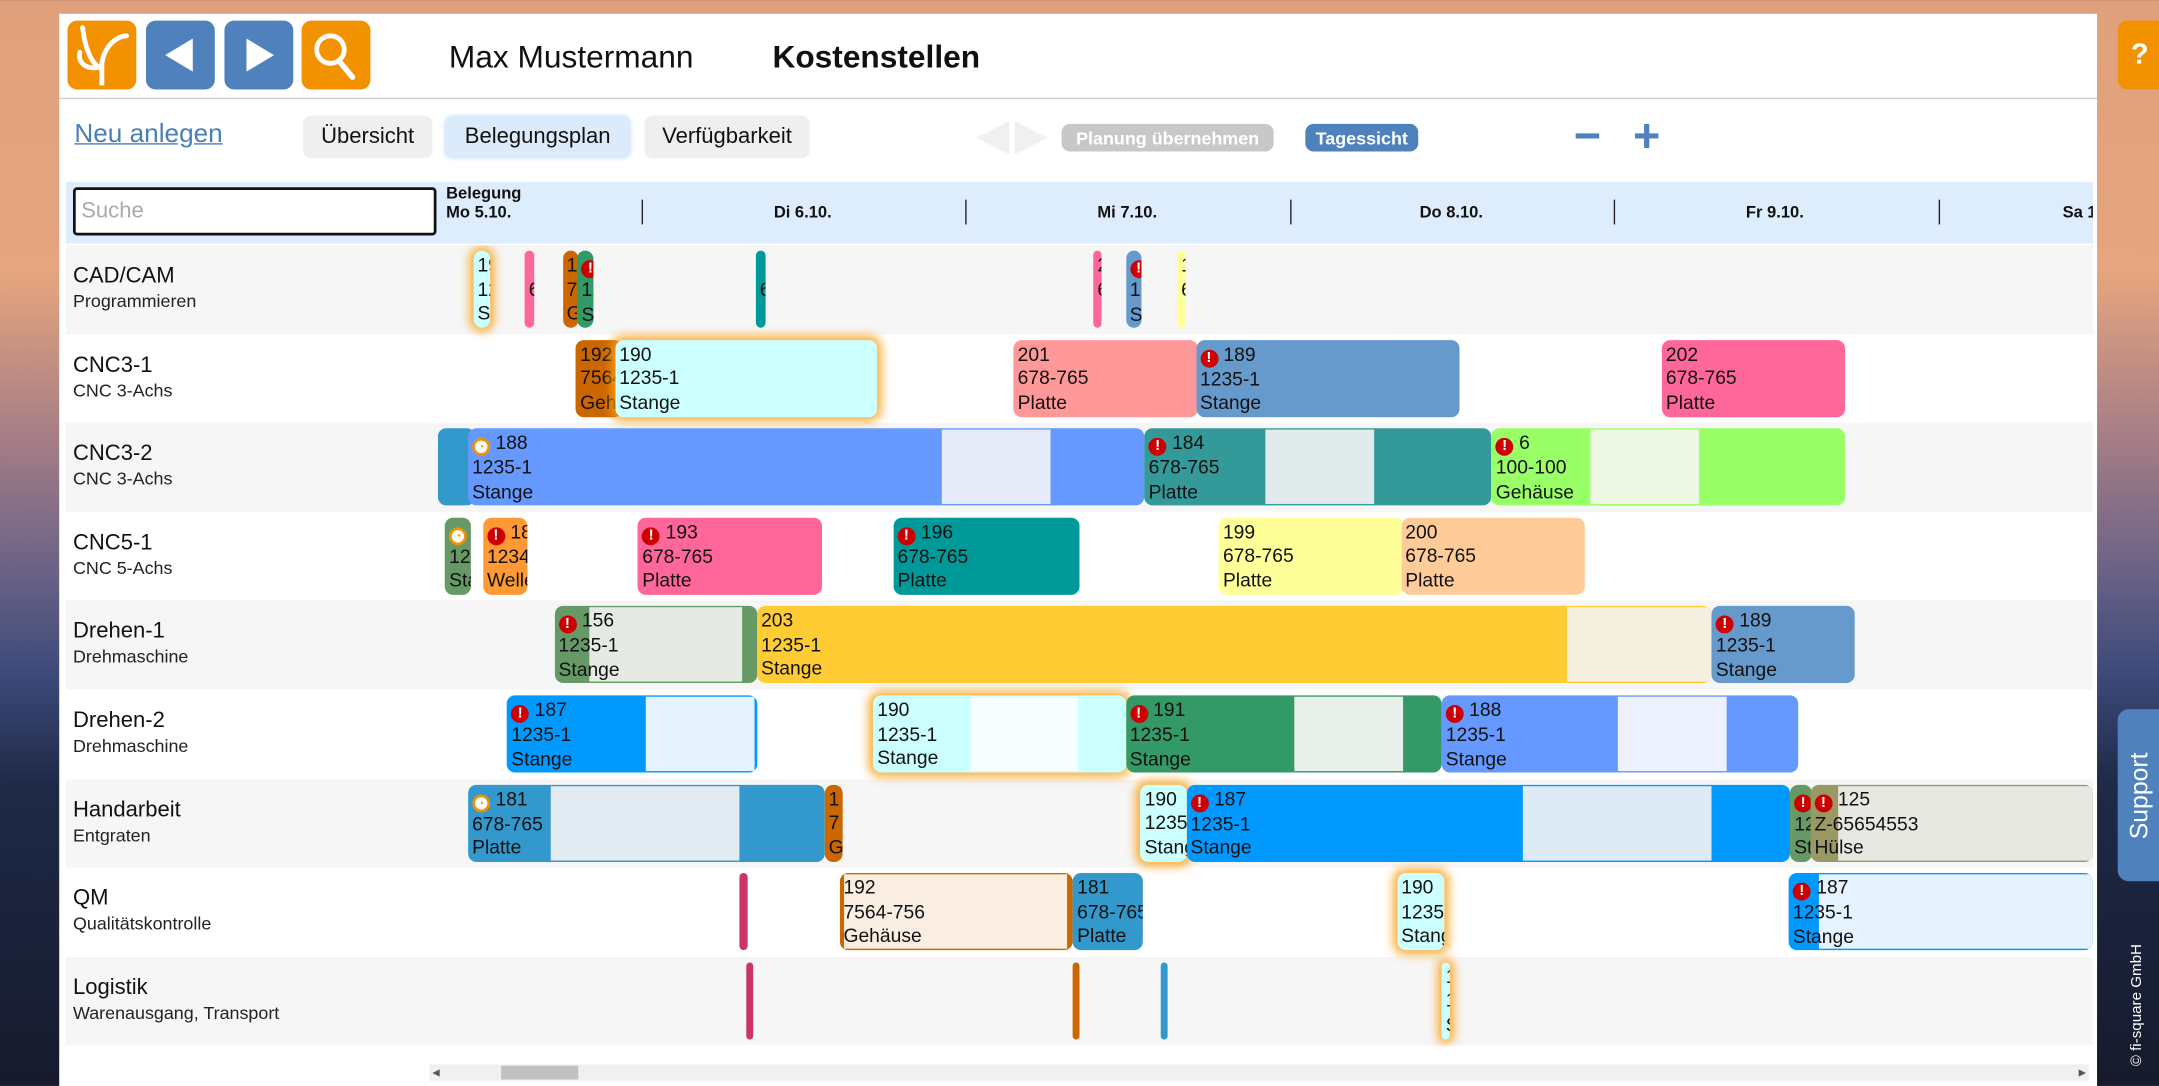  What do you see at coordinates (1318, 467) in the screenshot?
I see `booking-bar: ! 184 678-765 Platte` at bounding box center [1318, 467].